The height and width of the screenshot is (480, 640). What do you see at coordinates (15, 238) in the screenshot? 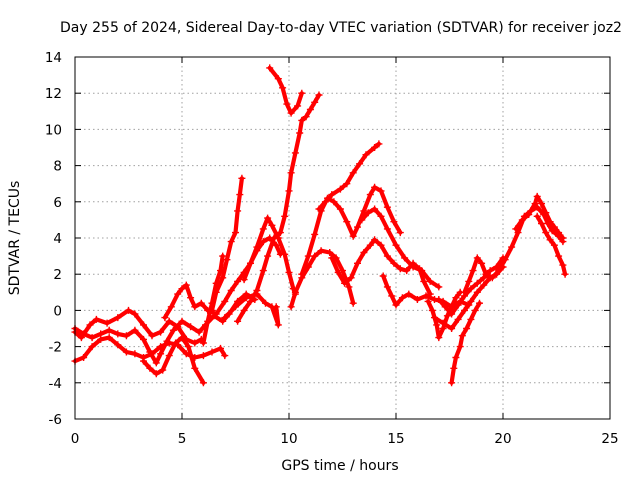
I see `y-axis-label: SDTVAR / TECUs` at bounding box center [15, 238].